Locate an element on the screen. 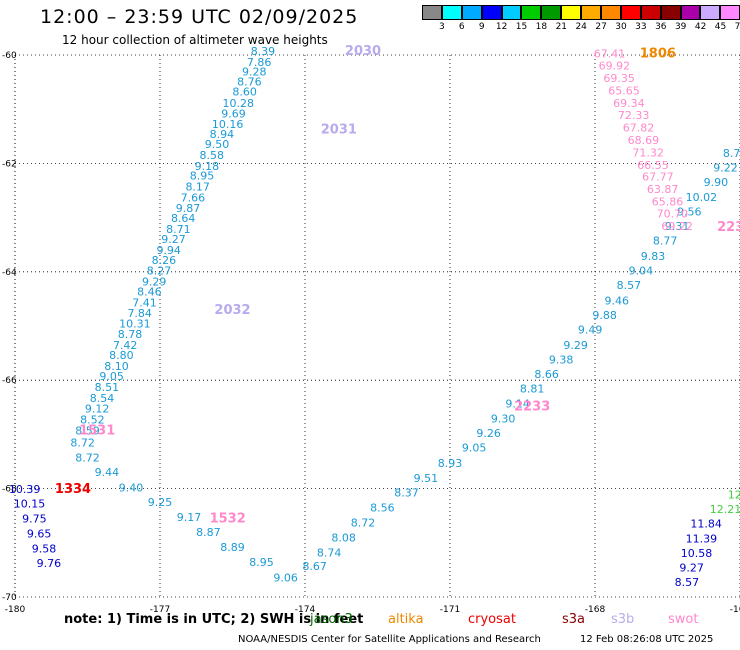  page-title: 12:00 – 23:59 UTC 02/09/2025 is located at coordinates (199, 17).